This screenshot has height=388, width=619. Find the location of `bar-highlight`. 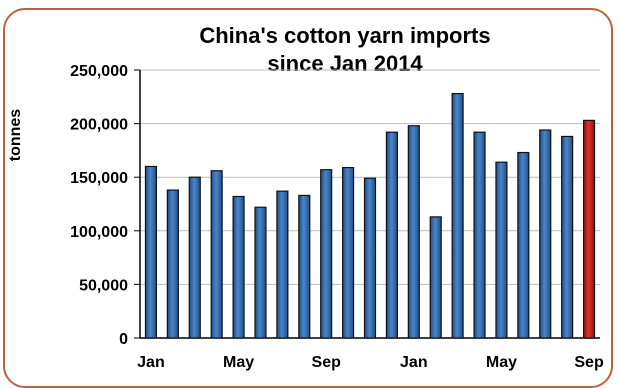

bar-highlight is located at coordinates (589, 229).